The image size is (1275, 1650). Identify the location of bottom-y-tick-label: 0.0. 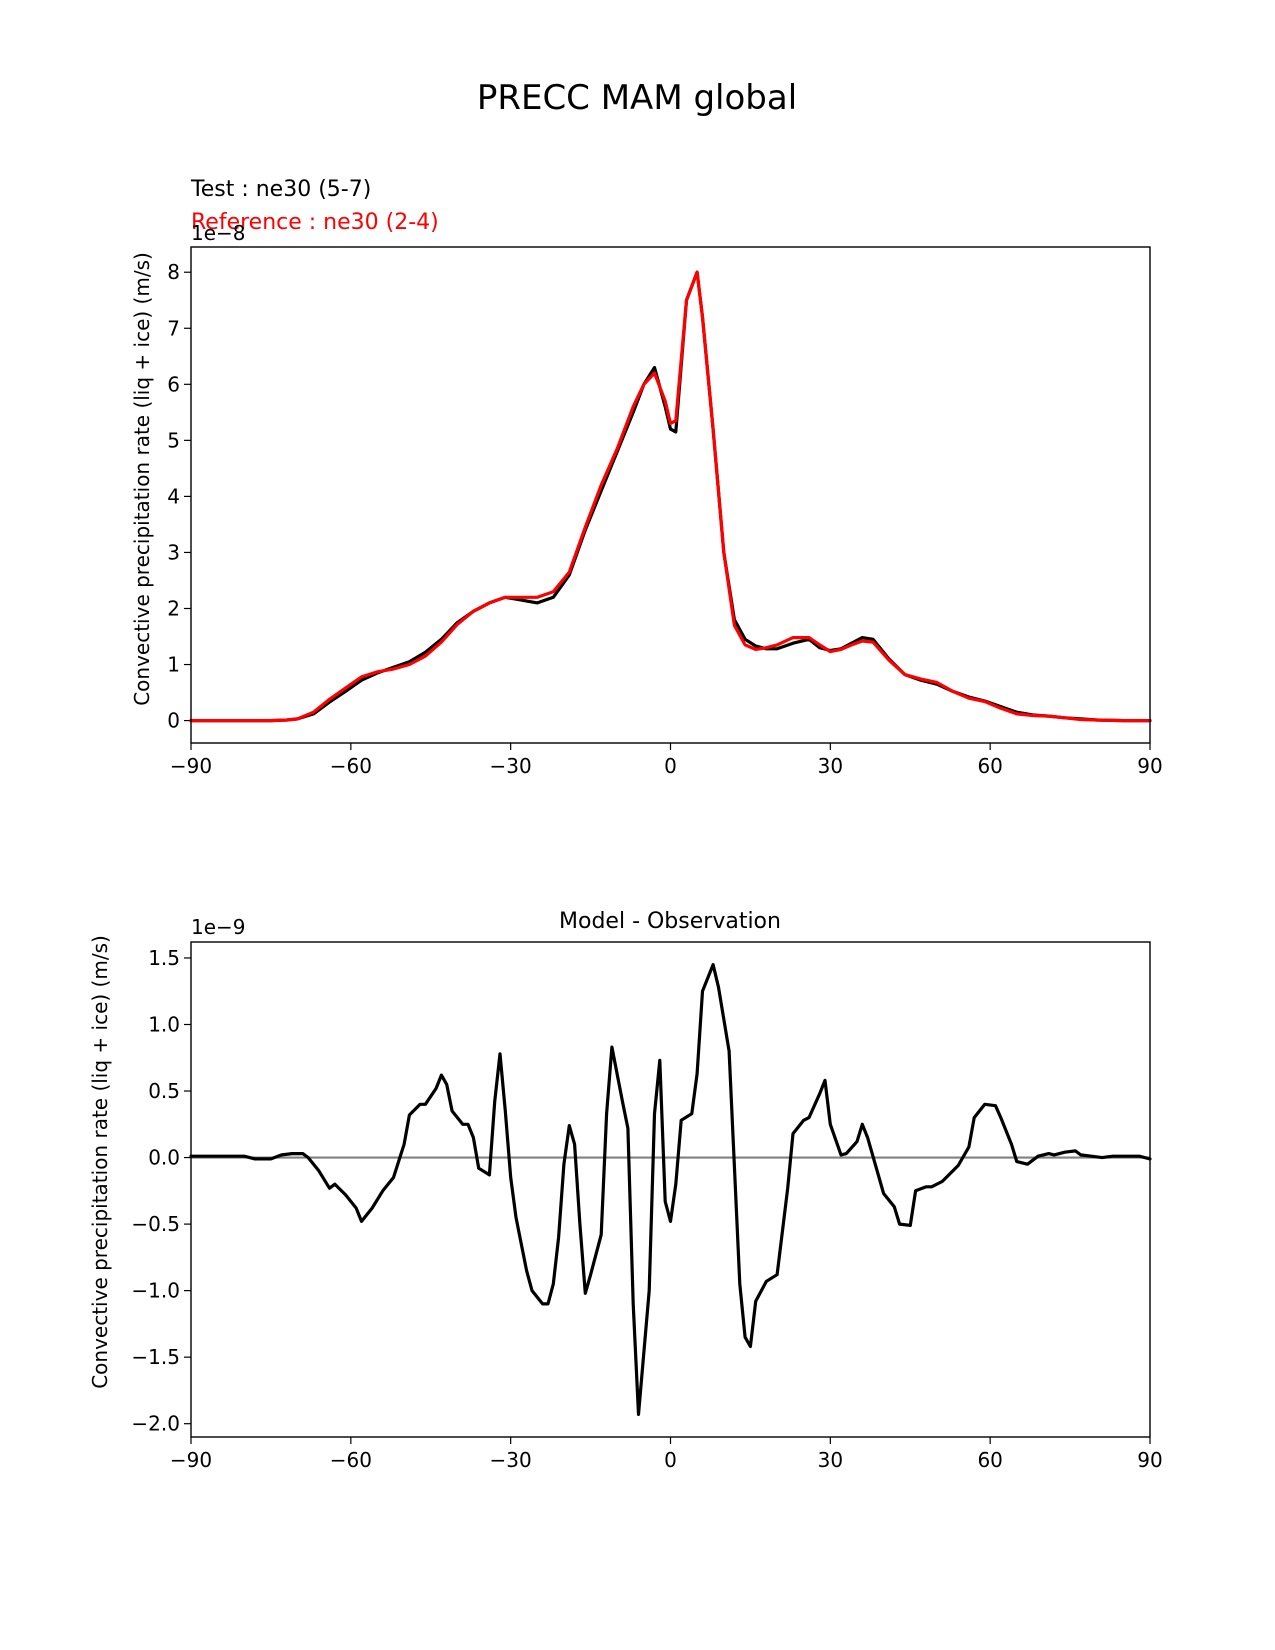
(164, 1158).